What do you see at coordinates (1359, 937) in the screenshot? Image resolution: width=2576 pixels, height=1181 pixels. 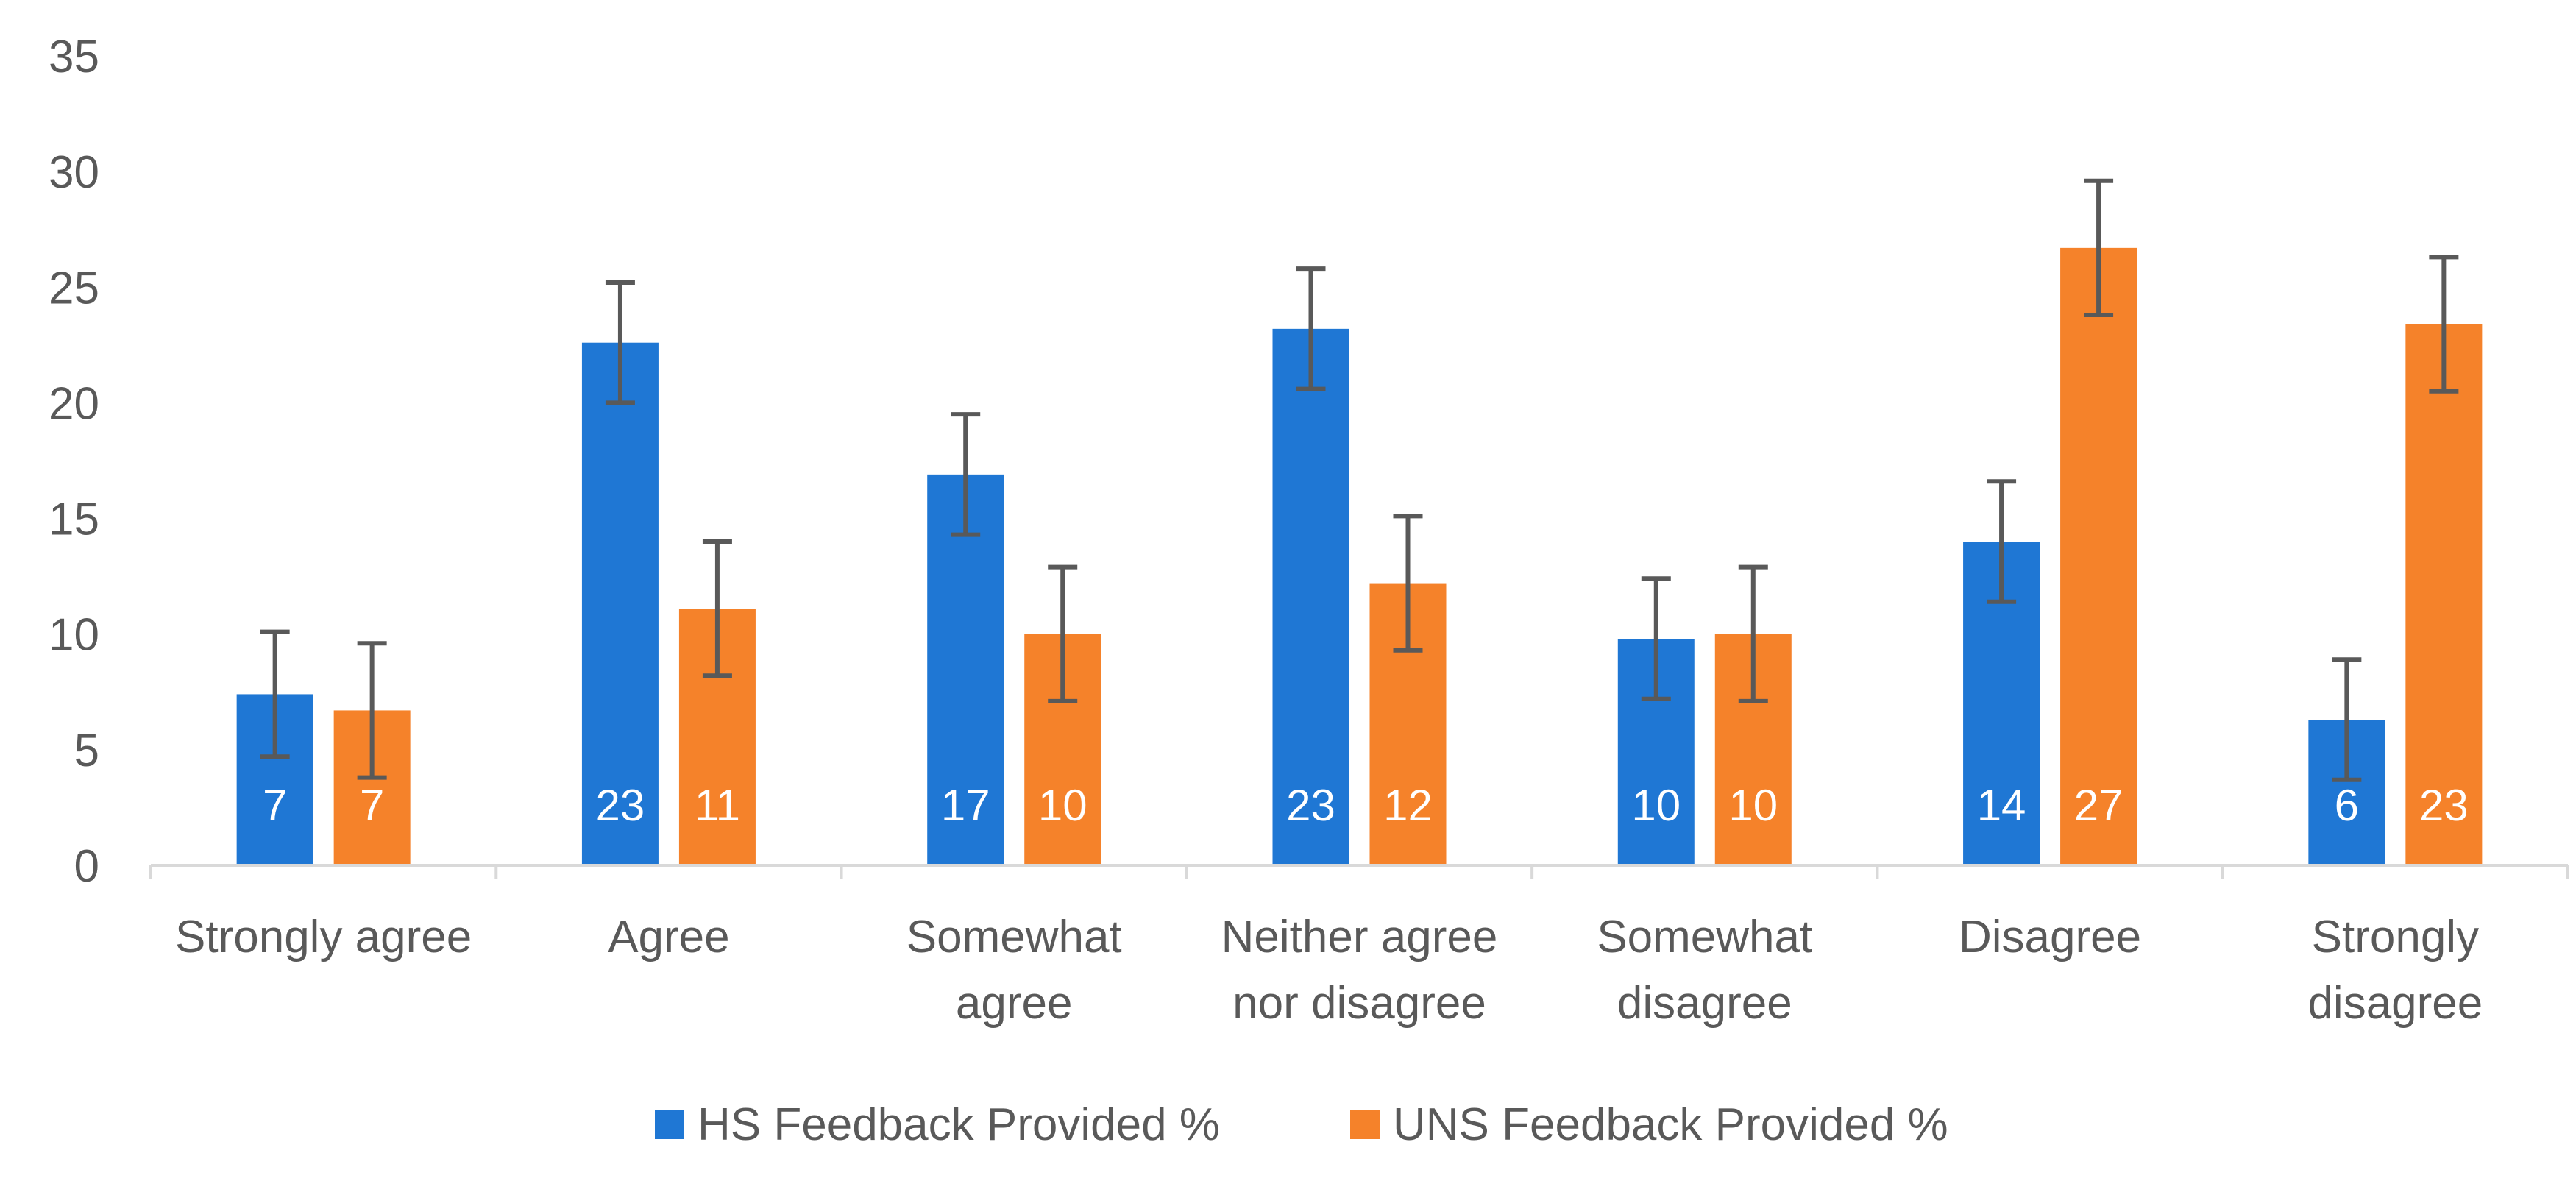 I see `x-category-label: Neither agree` at bounding box center [1359, 937].